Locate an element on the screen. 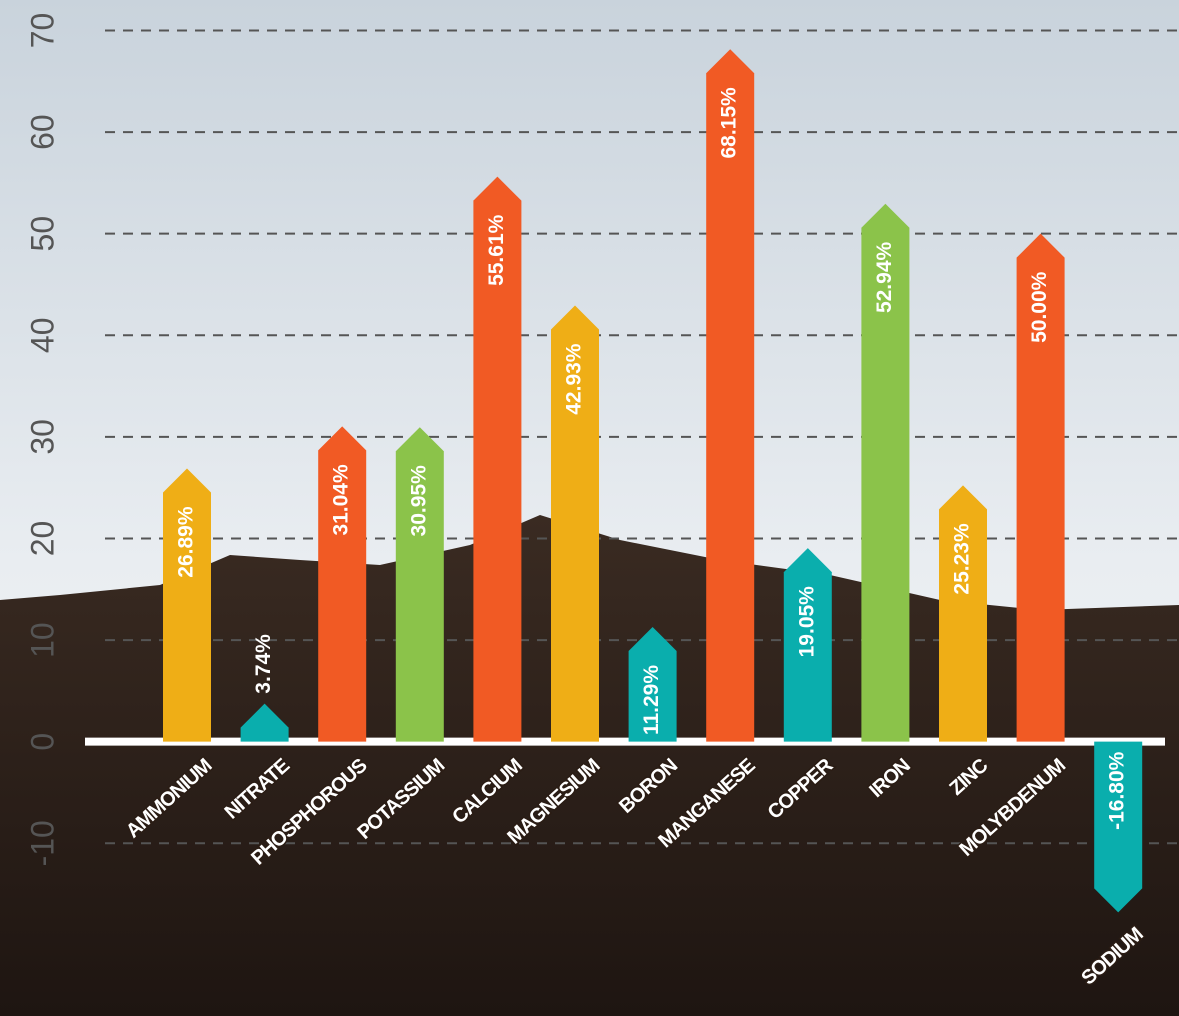 Image resolution: width=1179 pixels, height=1016 pixels. value-label: 68.15% is located at coordinates (729, 123).